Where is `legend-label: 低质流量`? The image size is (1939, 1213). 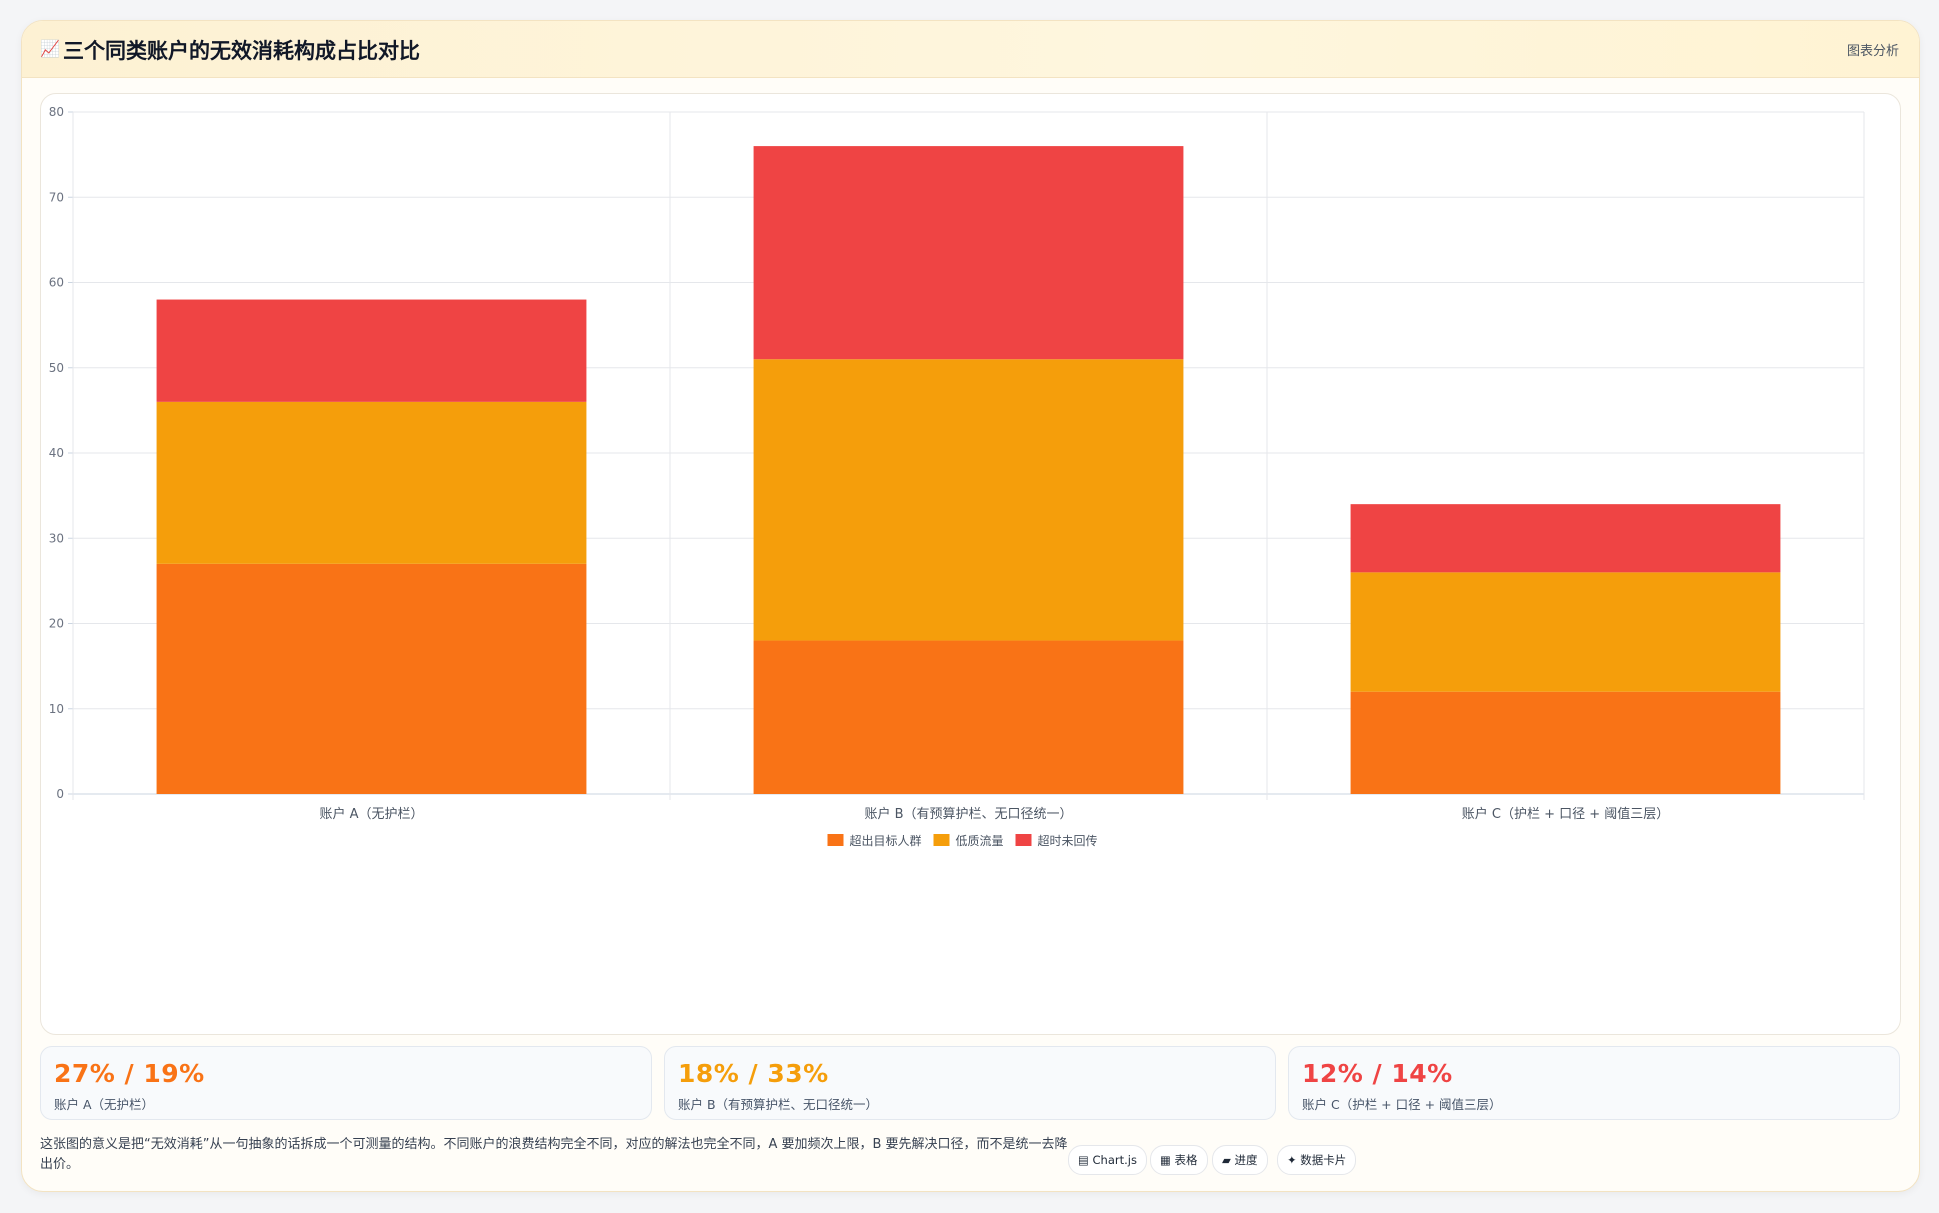
legend-label: 低质流量 is located at coordinates (980, 841).